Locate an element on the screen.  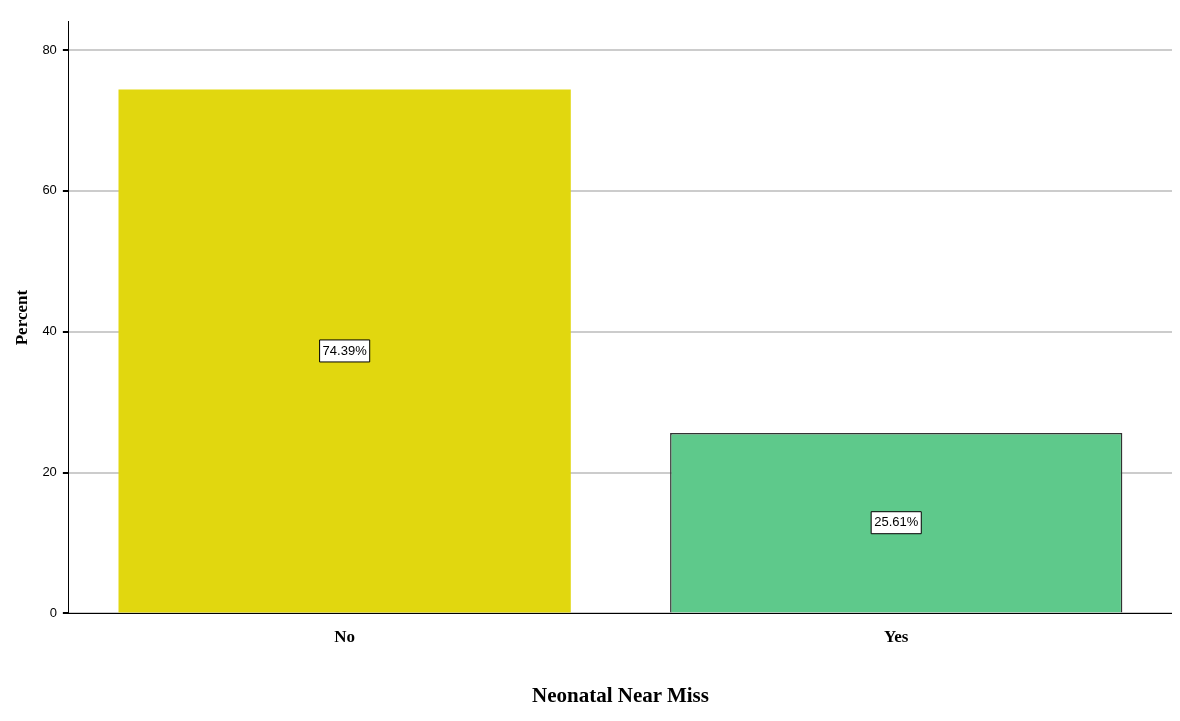
x-tick-label: No is located at coordinates (345, 636).